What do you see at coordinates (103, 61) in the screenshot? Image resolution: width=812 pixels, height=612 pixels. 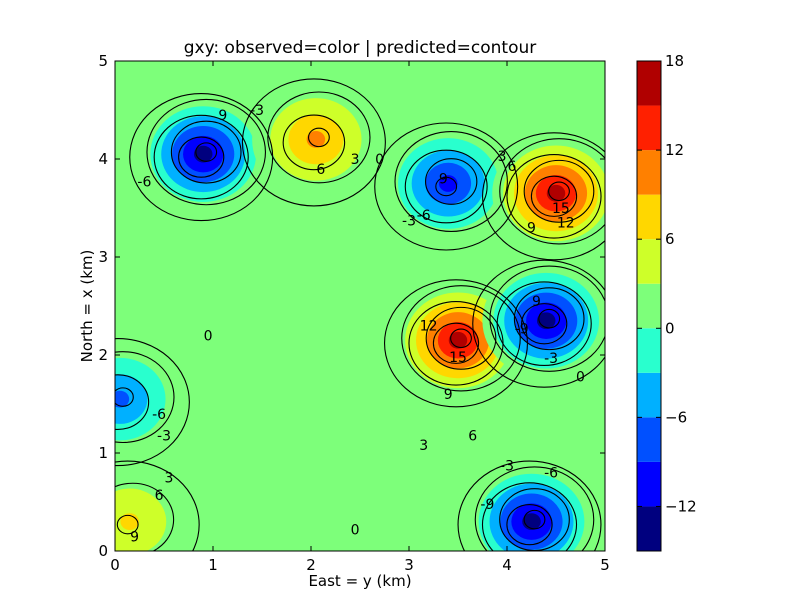 I see `y-tick-label: 5` at bounding box center [103, 61].